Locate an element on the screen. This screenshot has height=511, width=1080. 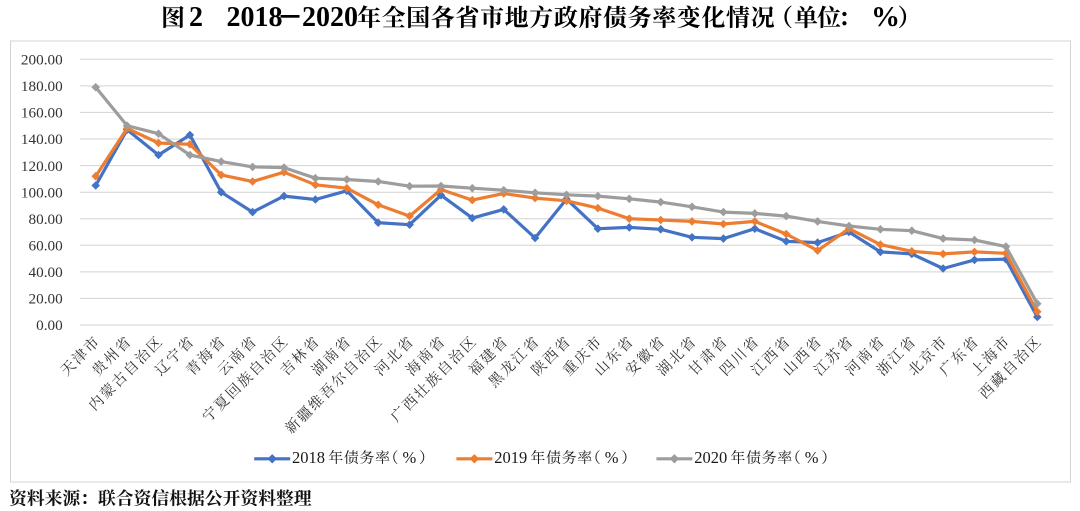
svg-text: 180.00 is located at coordinates (42, 86).